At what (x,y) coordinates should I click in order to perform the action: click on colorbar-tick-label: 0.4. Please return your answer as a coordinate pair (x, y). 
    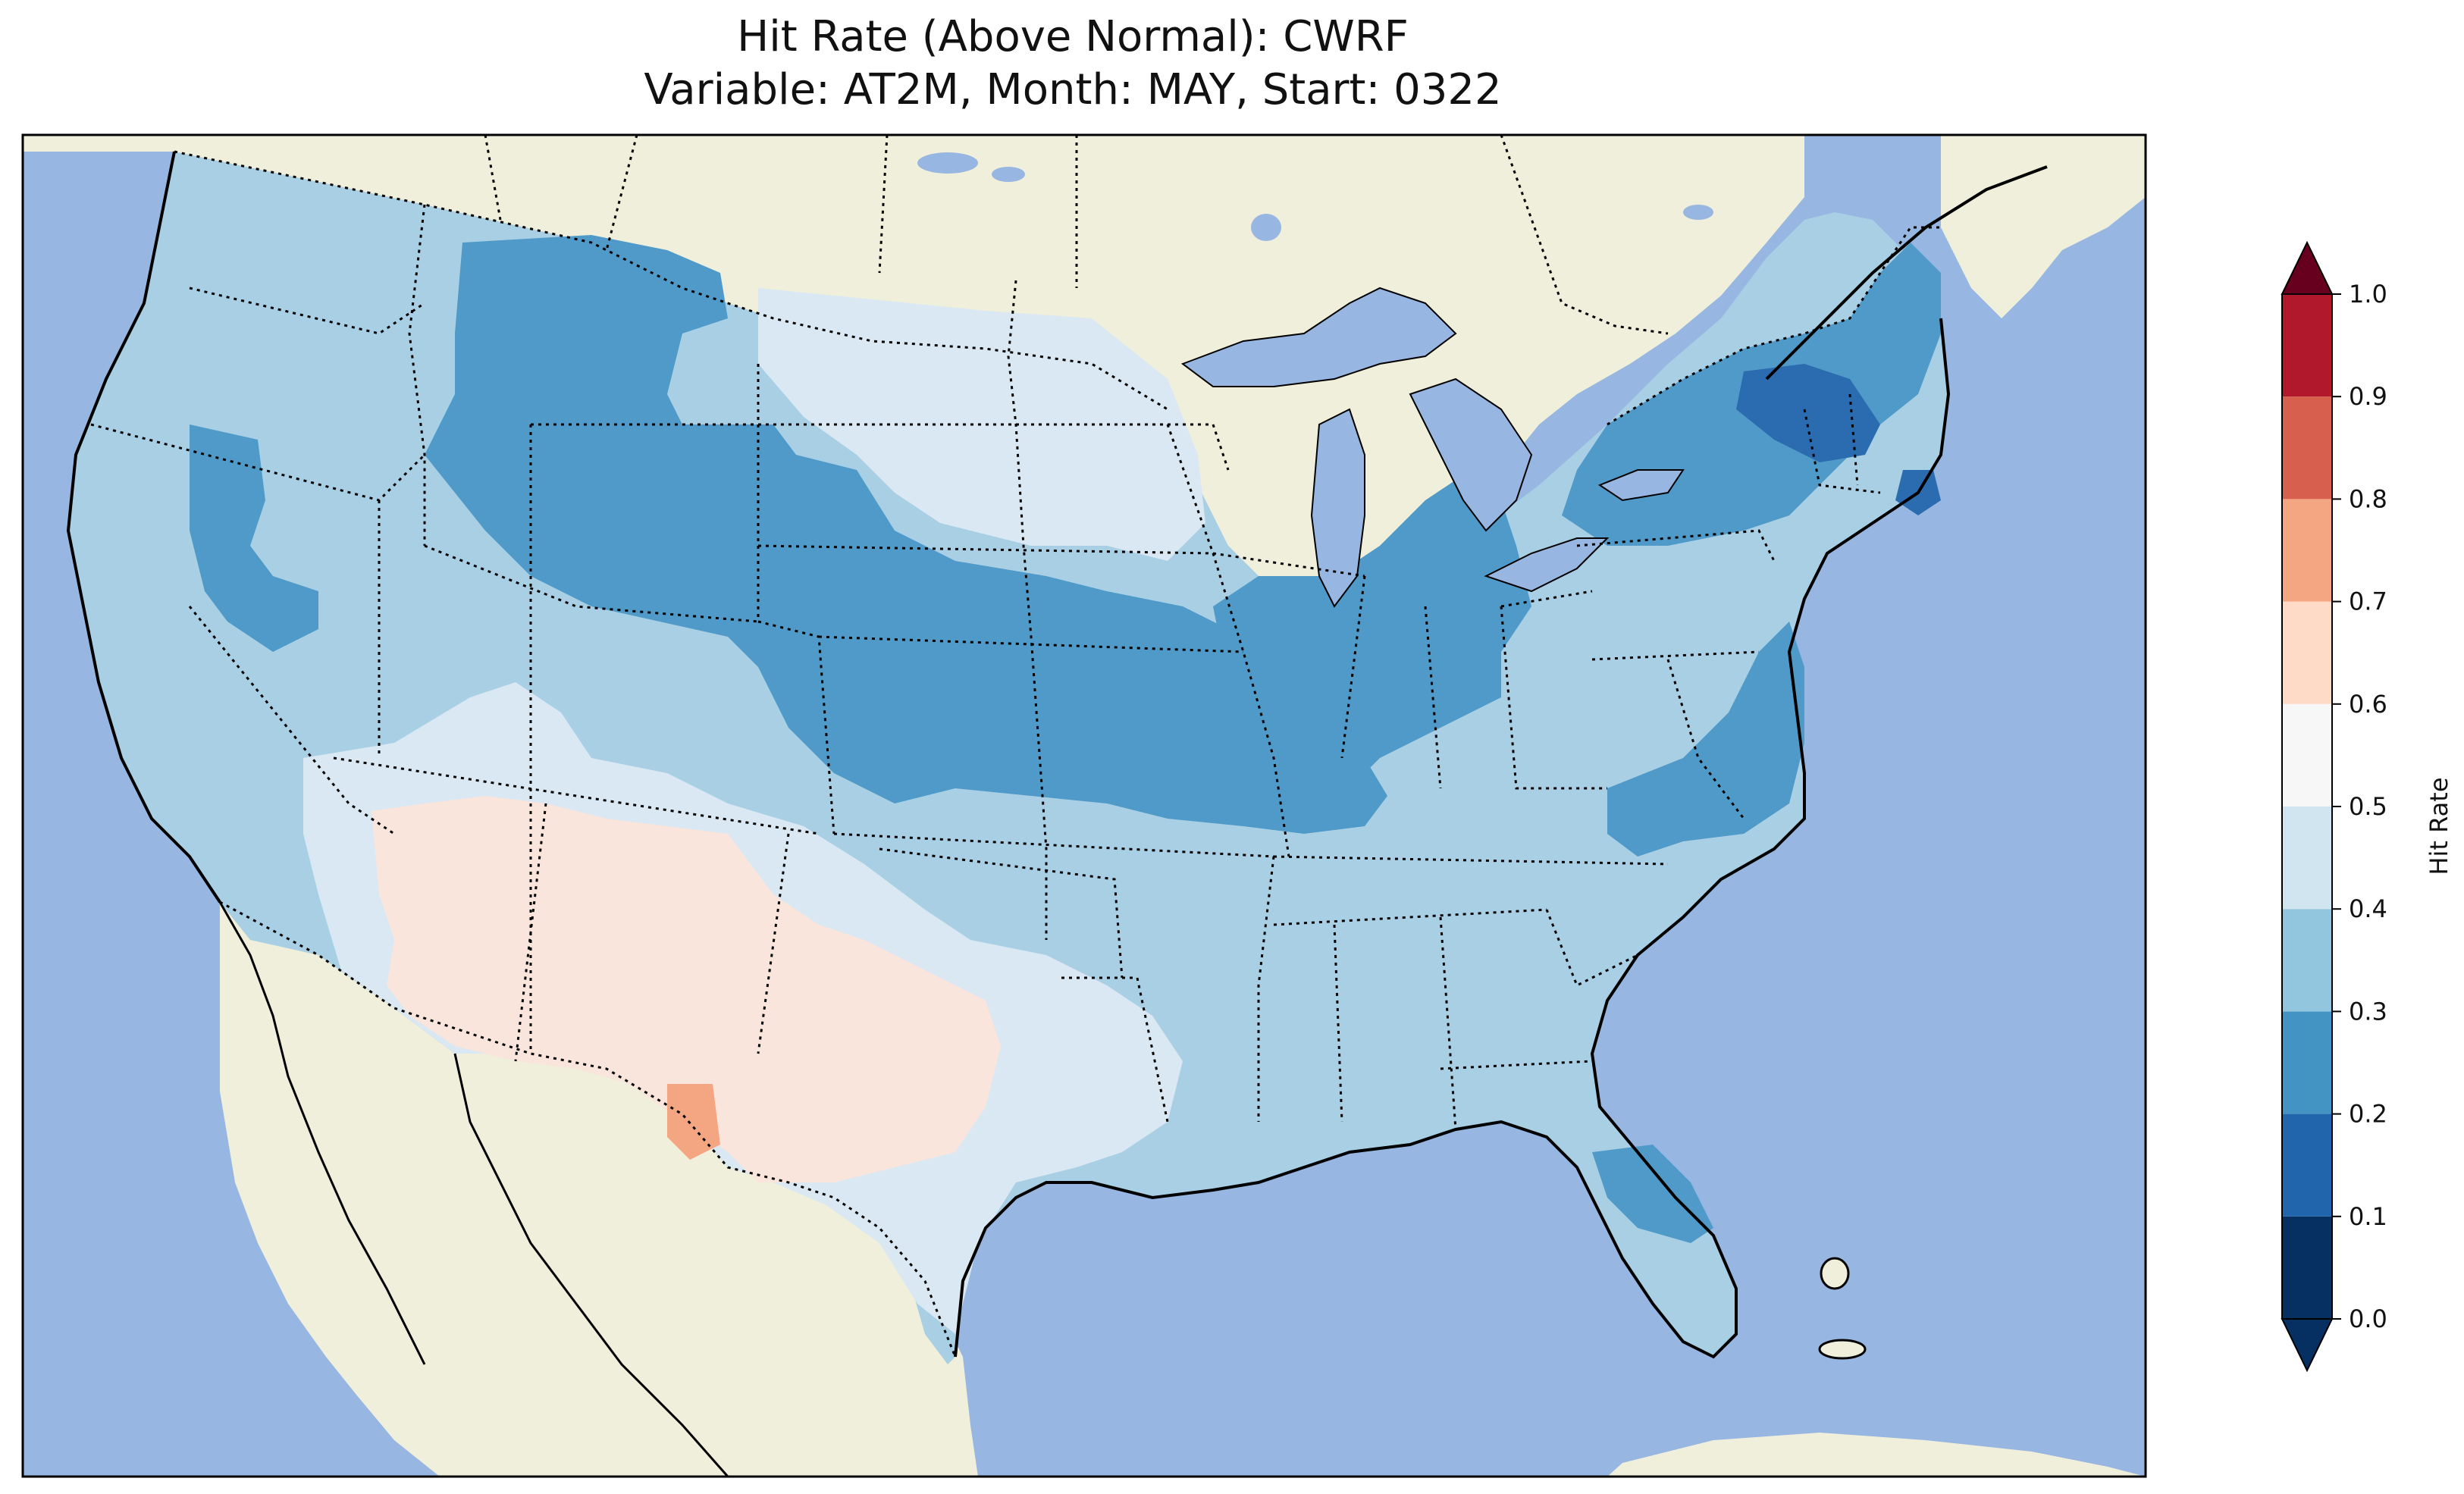
    Looking at the image, I should click on (2368, 908).